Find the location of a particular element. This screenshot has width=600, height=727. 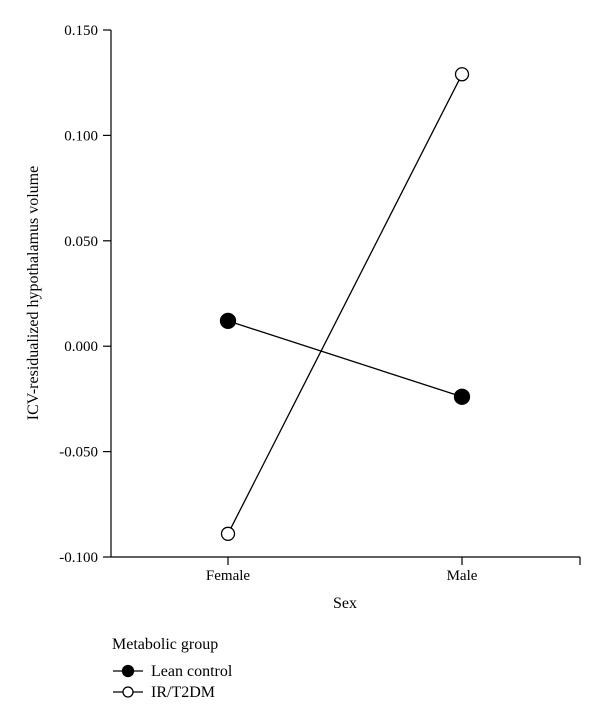

y-tick-label: 0.150 is located at coordinates (81, 31).